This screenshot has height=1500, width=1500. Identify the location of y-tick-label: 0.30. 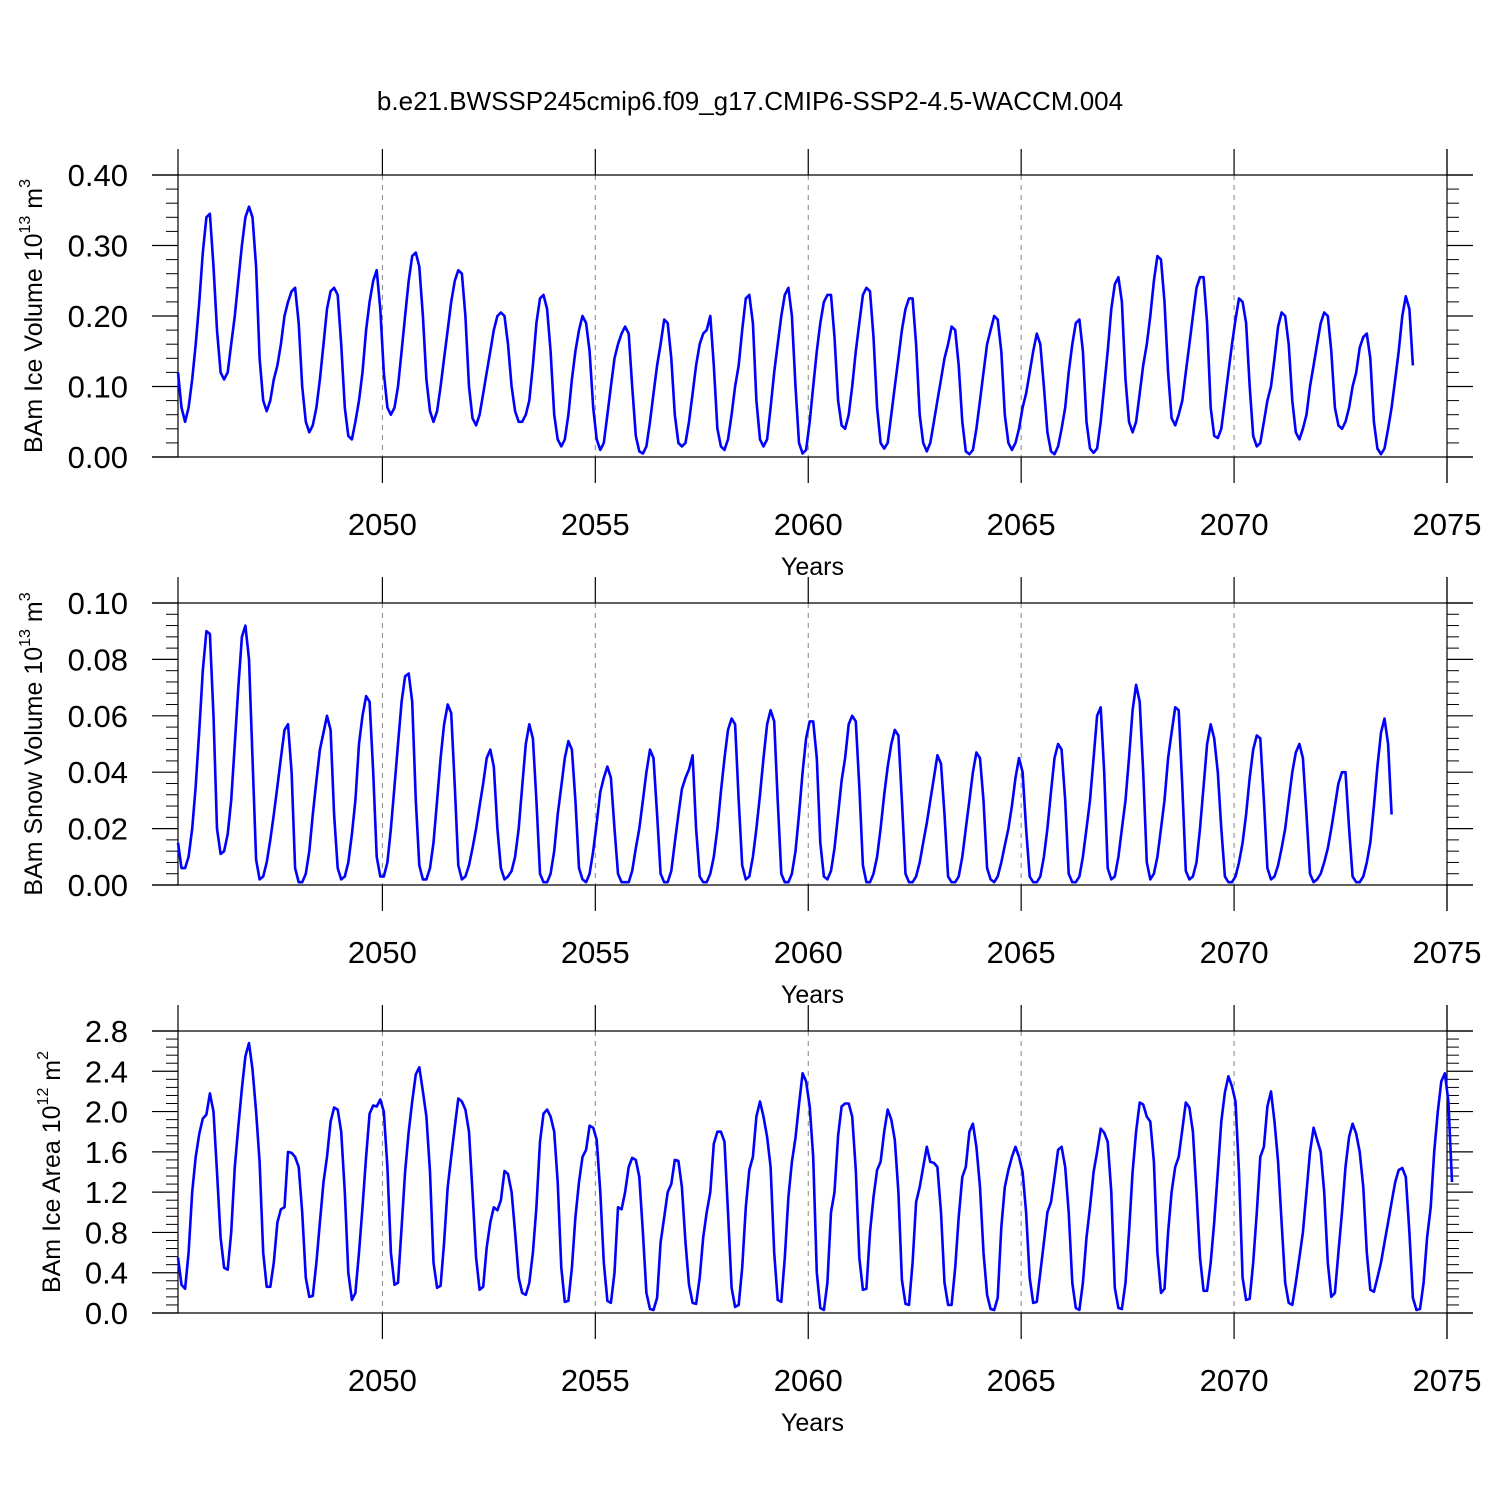
(98, 246).